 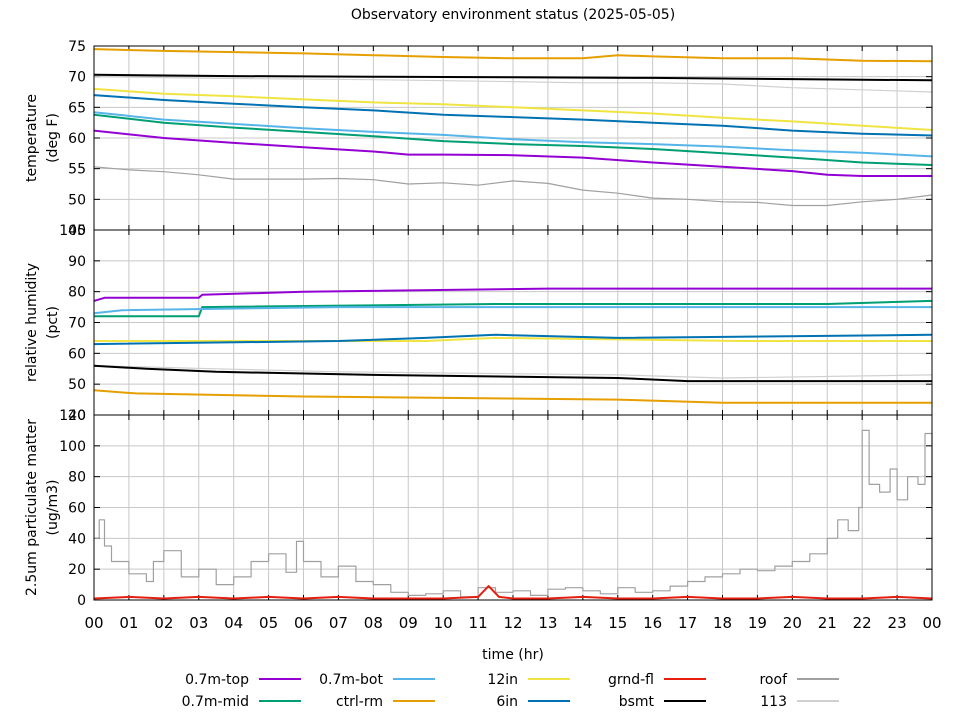 I want to click on y-axis-unit: (ug/m3), so click(x=53, y=508).